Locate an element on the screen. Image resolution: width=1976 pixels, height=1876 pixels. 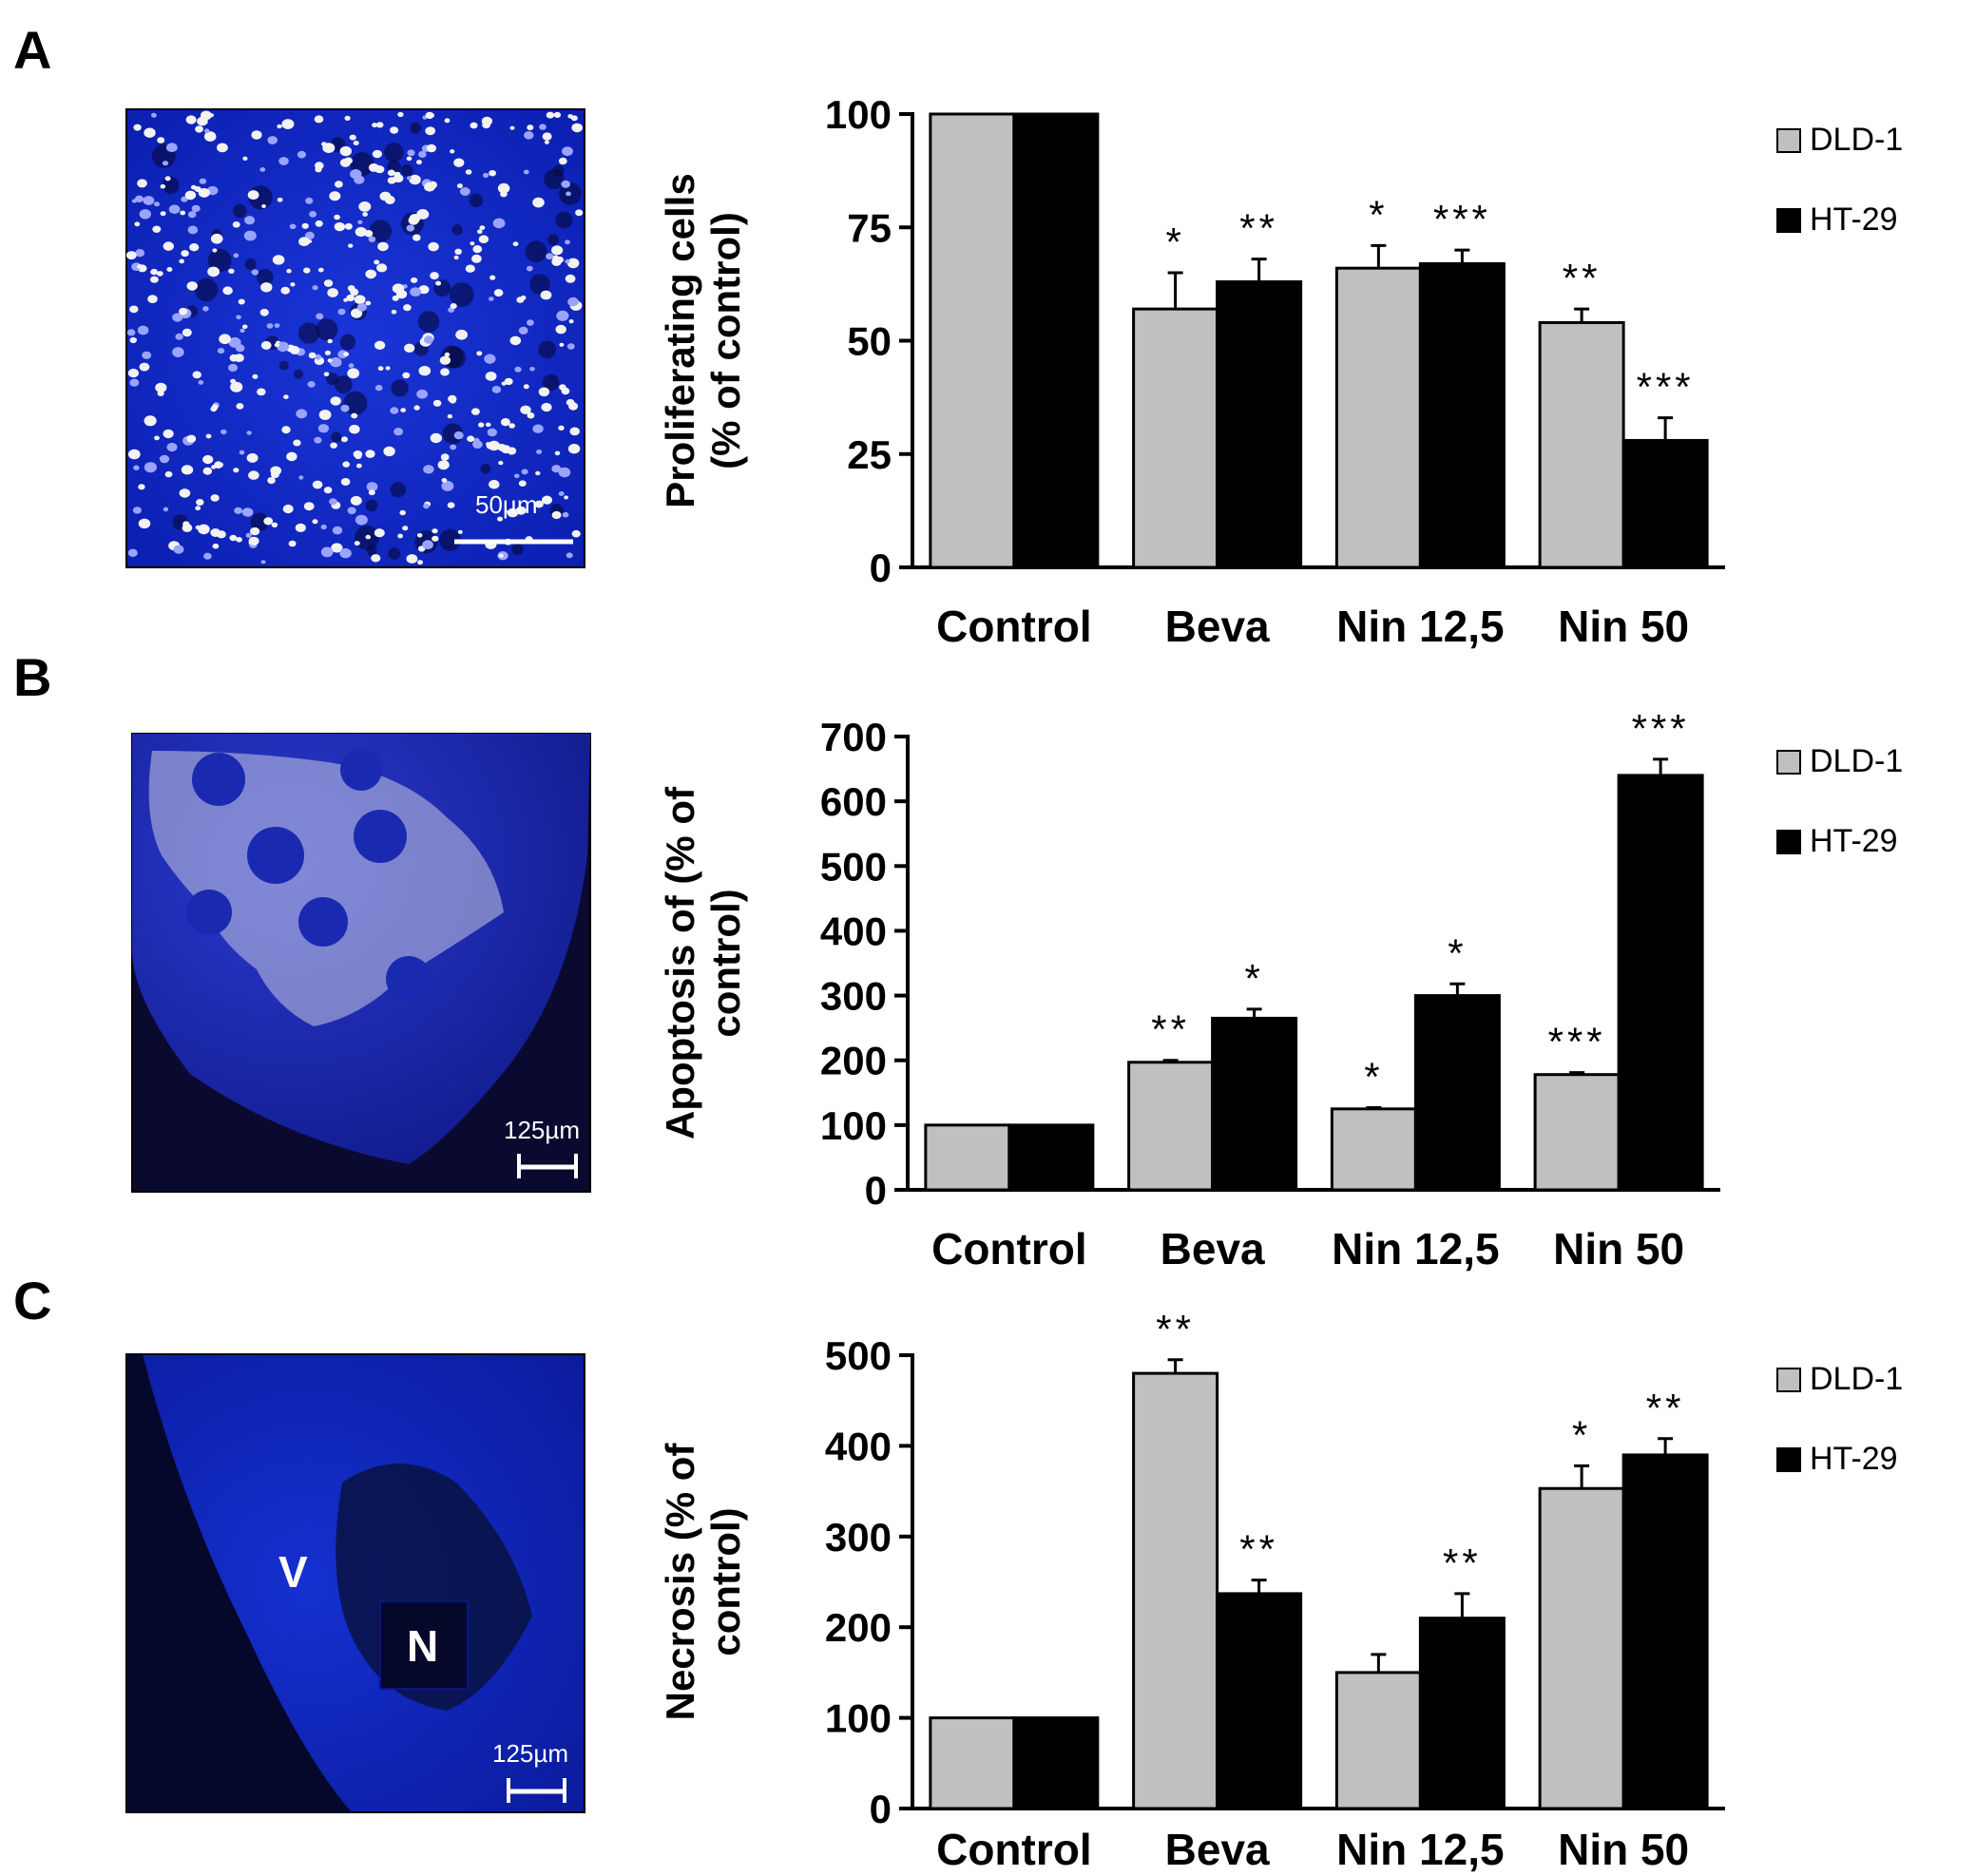
y-axis-label: Proliferating cells is located at coordinates (680, 340).